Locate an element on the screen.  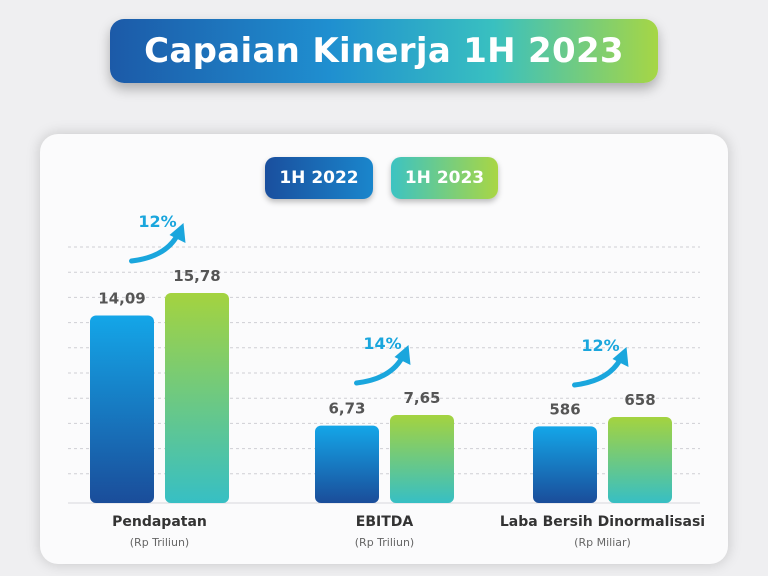
page-title: Capaian Kinerja 1H 2023 is located at coordinates (384, 51).